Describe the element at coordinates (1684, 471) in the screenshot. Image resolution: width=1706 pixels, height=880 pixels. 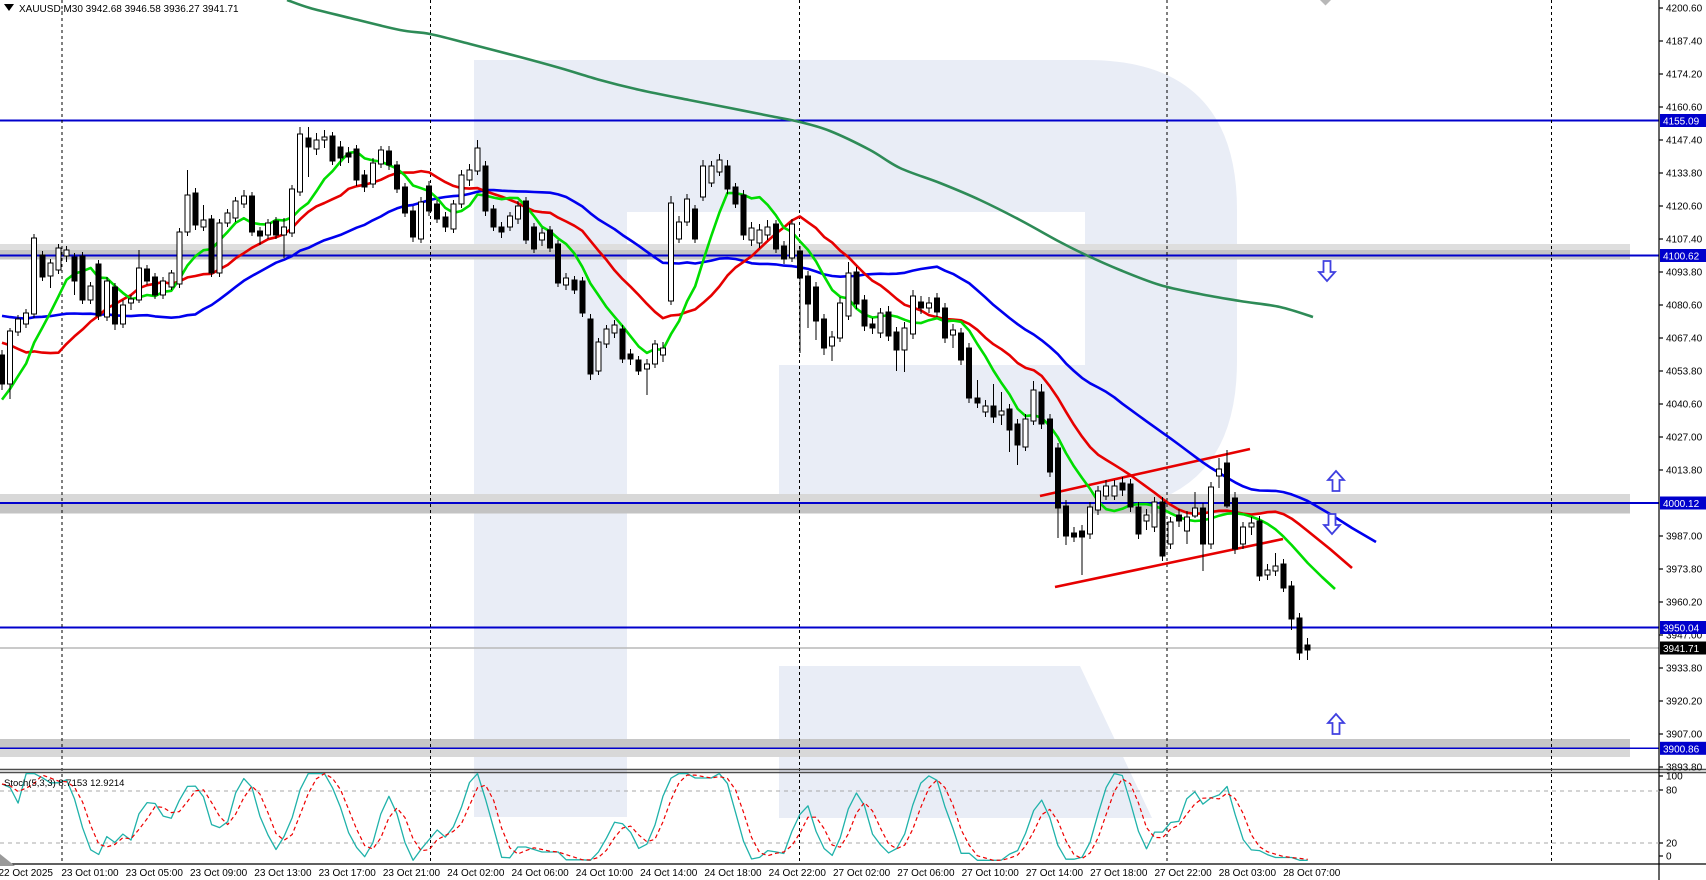
I see `svg-text: 4013.80` at that location.